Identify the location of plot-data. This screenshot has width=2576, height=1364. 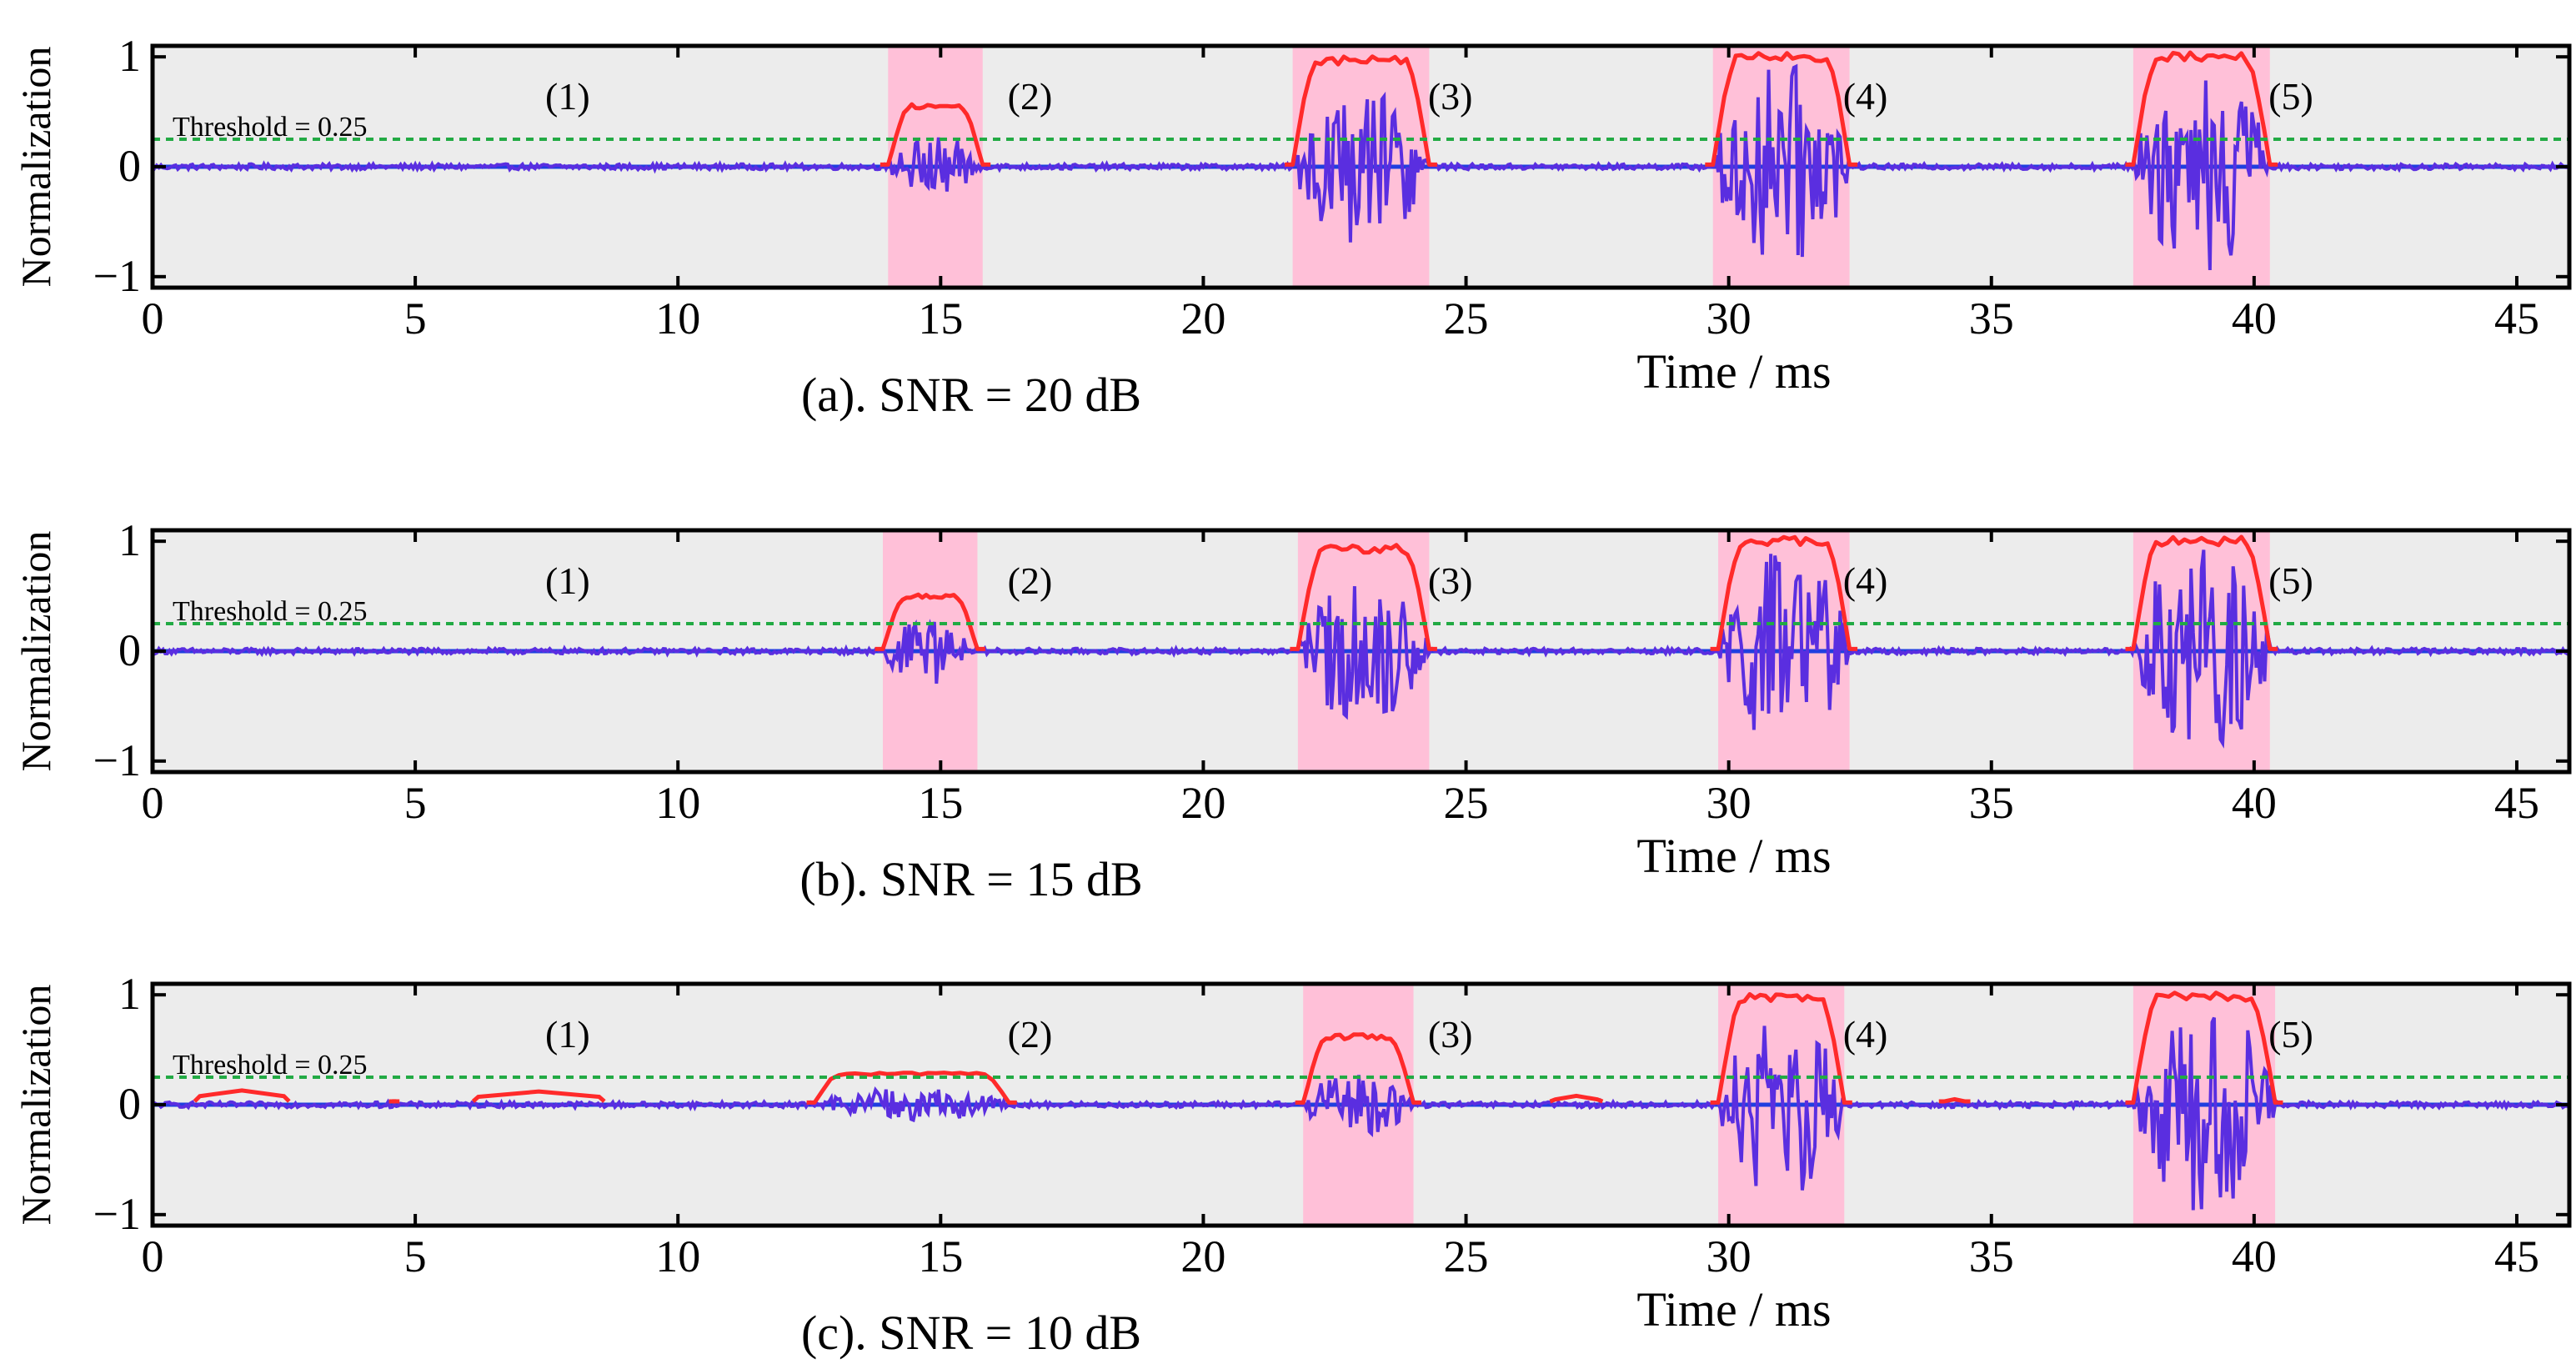
(1361, 642).